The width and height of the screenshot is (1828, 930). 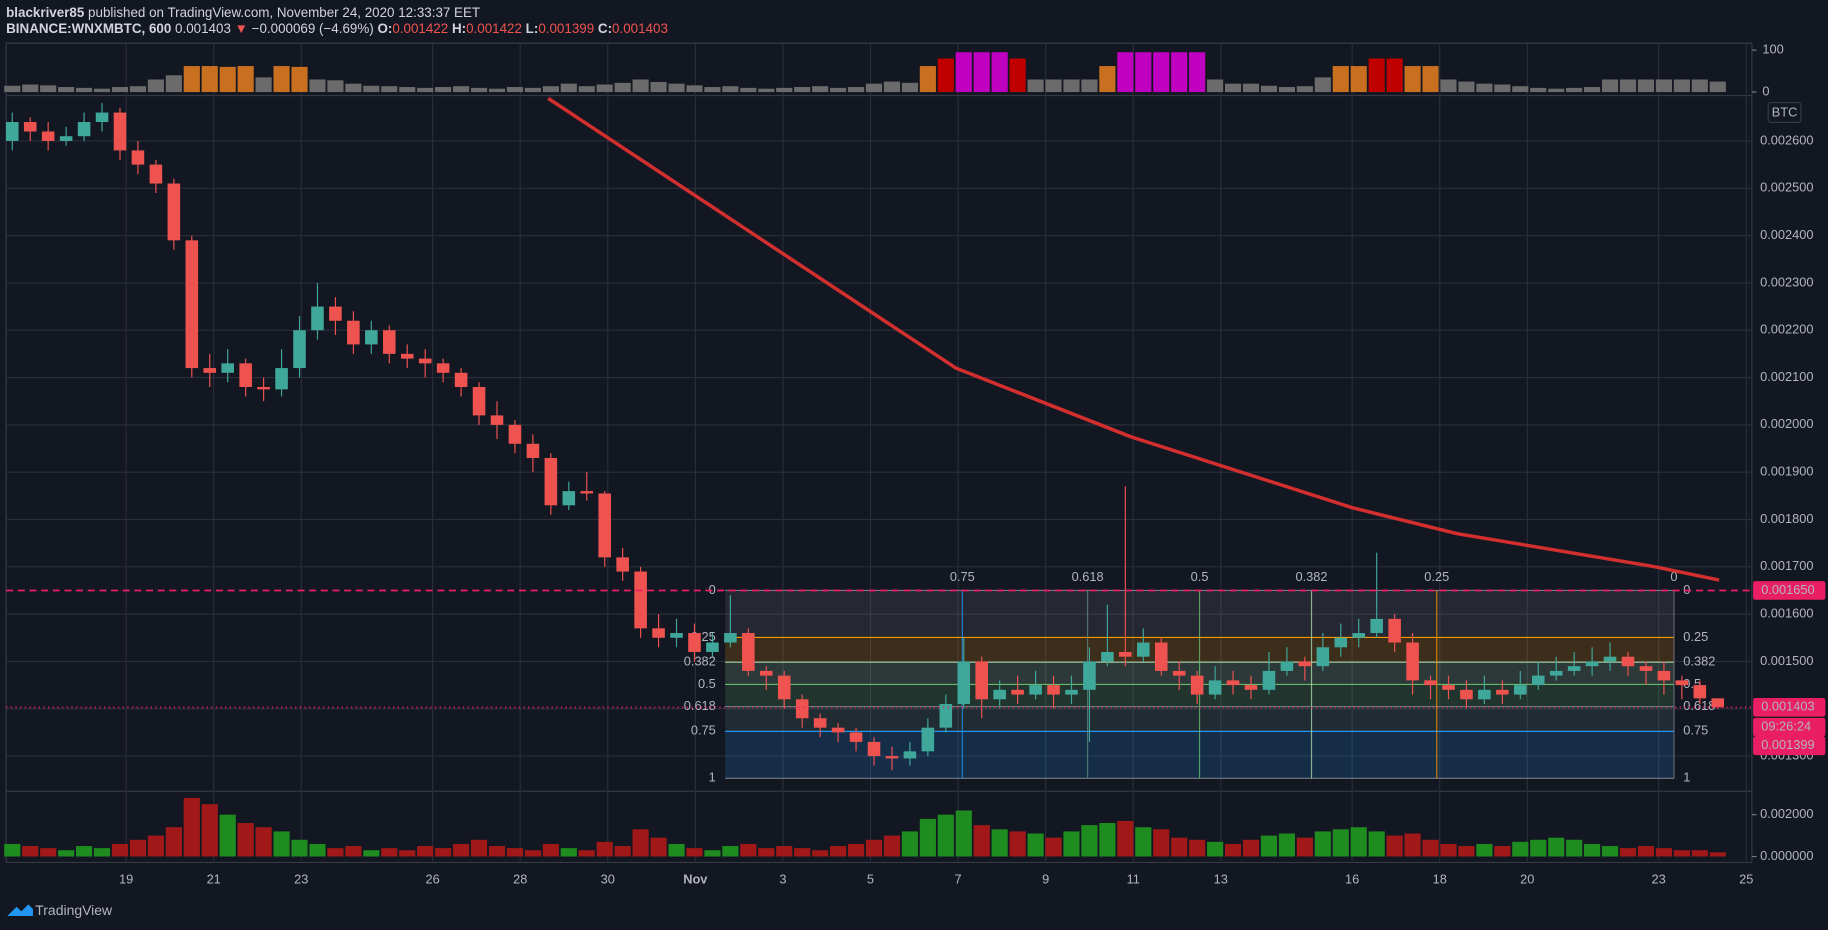 I want to click on ohlc-label: C:, so click(x=605, y=28).